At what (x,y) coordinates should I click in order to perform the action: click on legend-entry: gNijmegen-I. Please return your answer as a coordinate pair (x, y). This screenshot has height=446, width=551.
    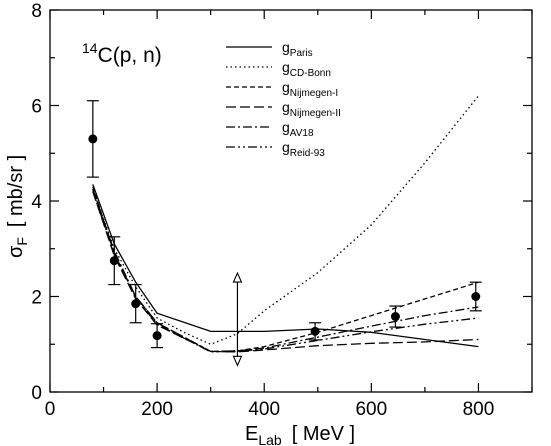
    Looking at the image, I should click on (310, 89).